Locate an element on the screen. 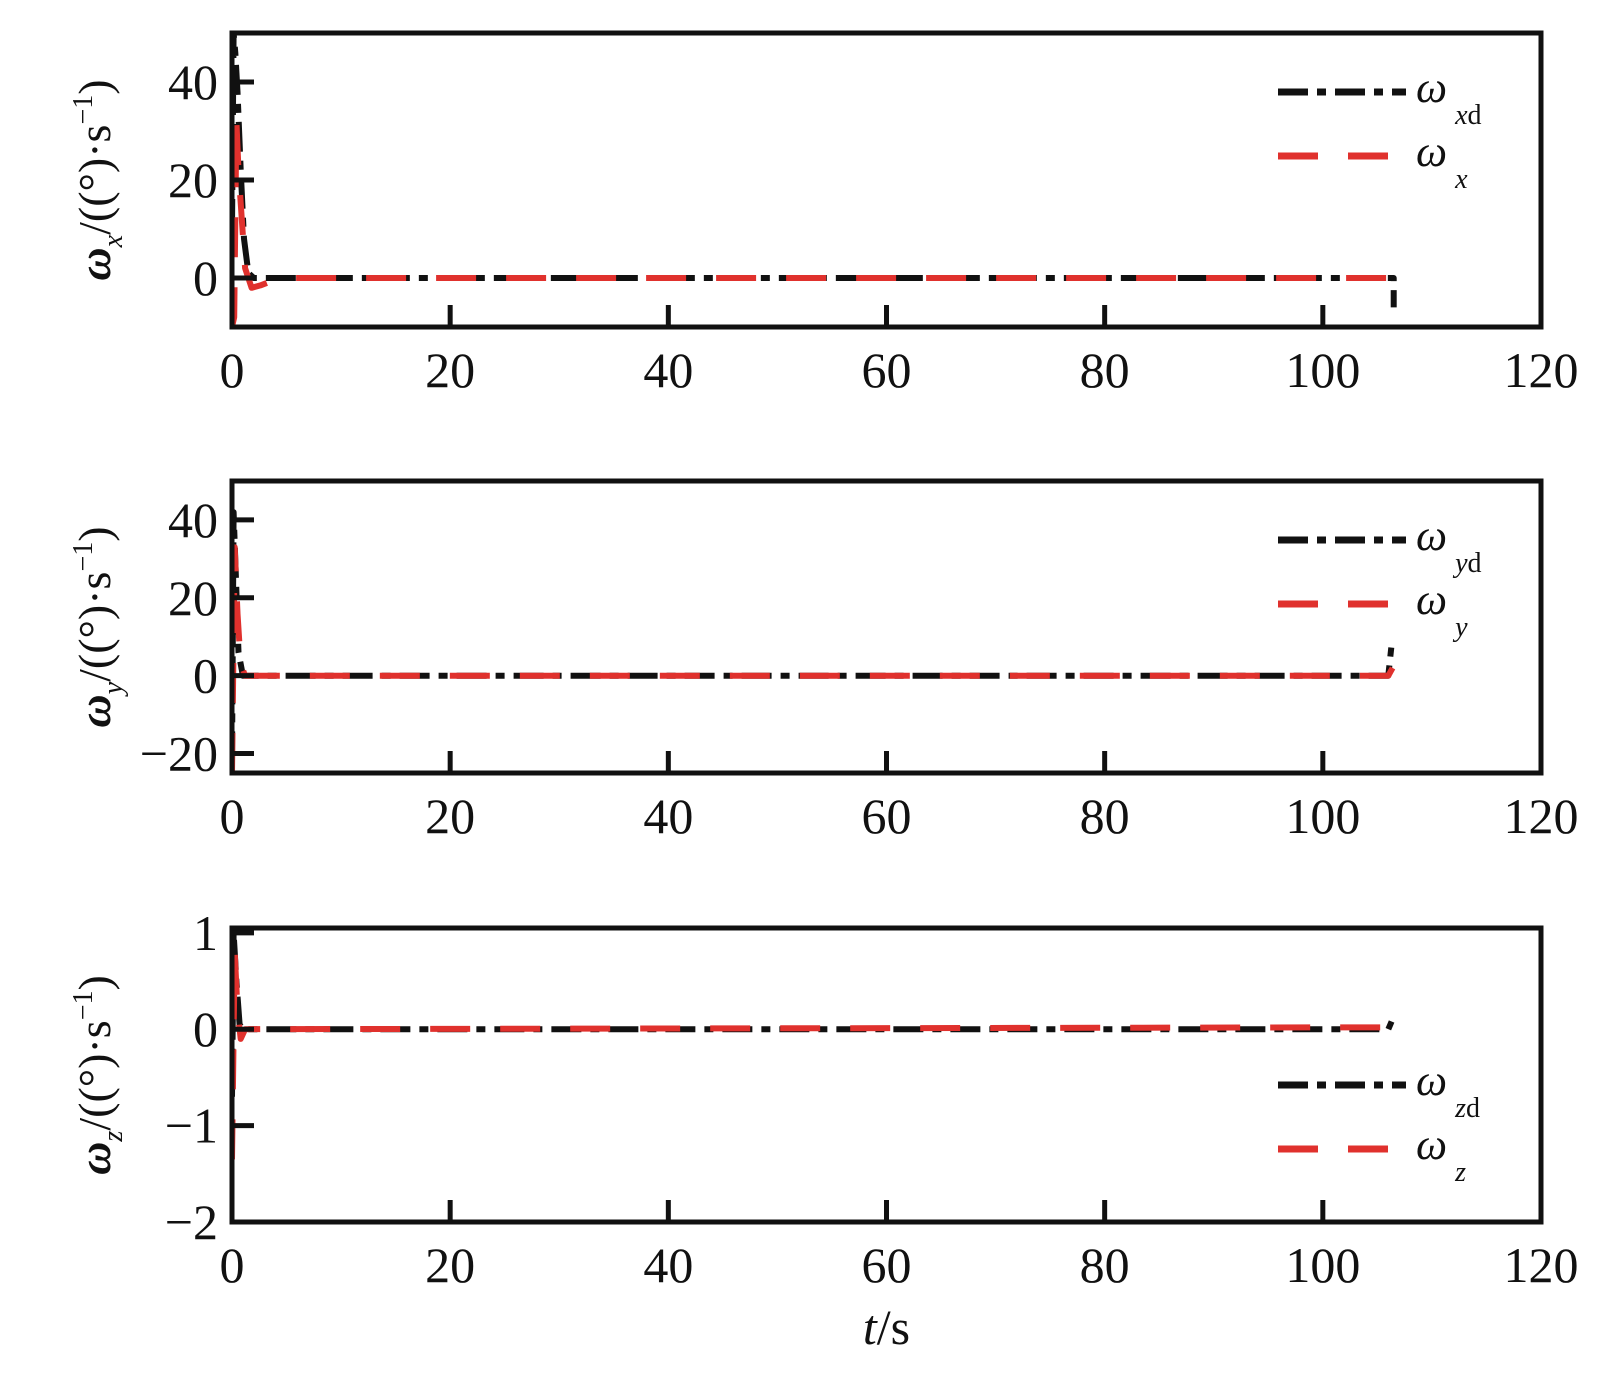 Image resolution: width=1611 pixels, height=1373 pixels. legend-entry: ωz is located at coordinates (1441, 1154).